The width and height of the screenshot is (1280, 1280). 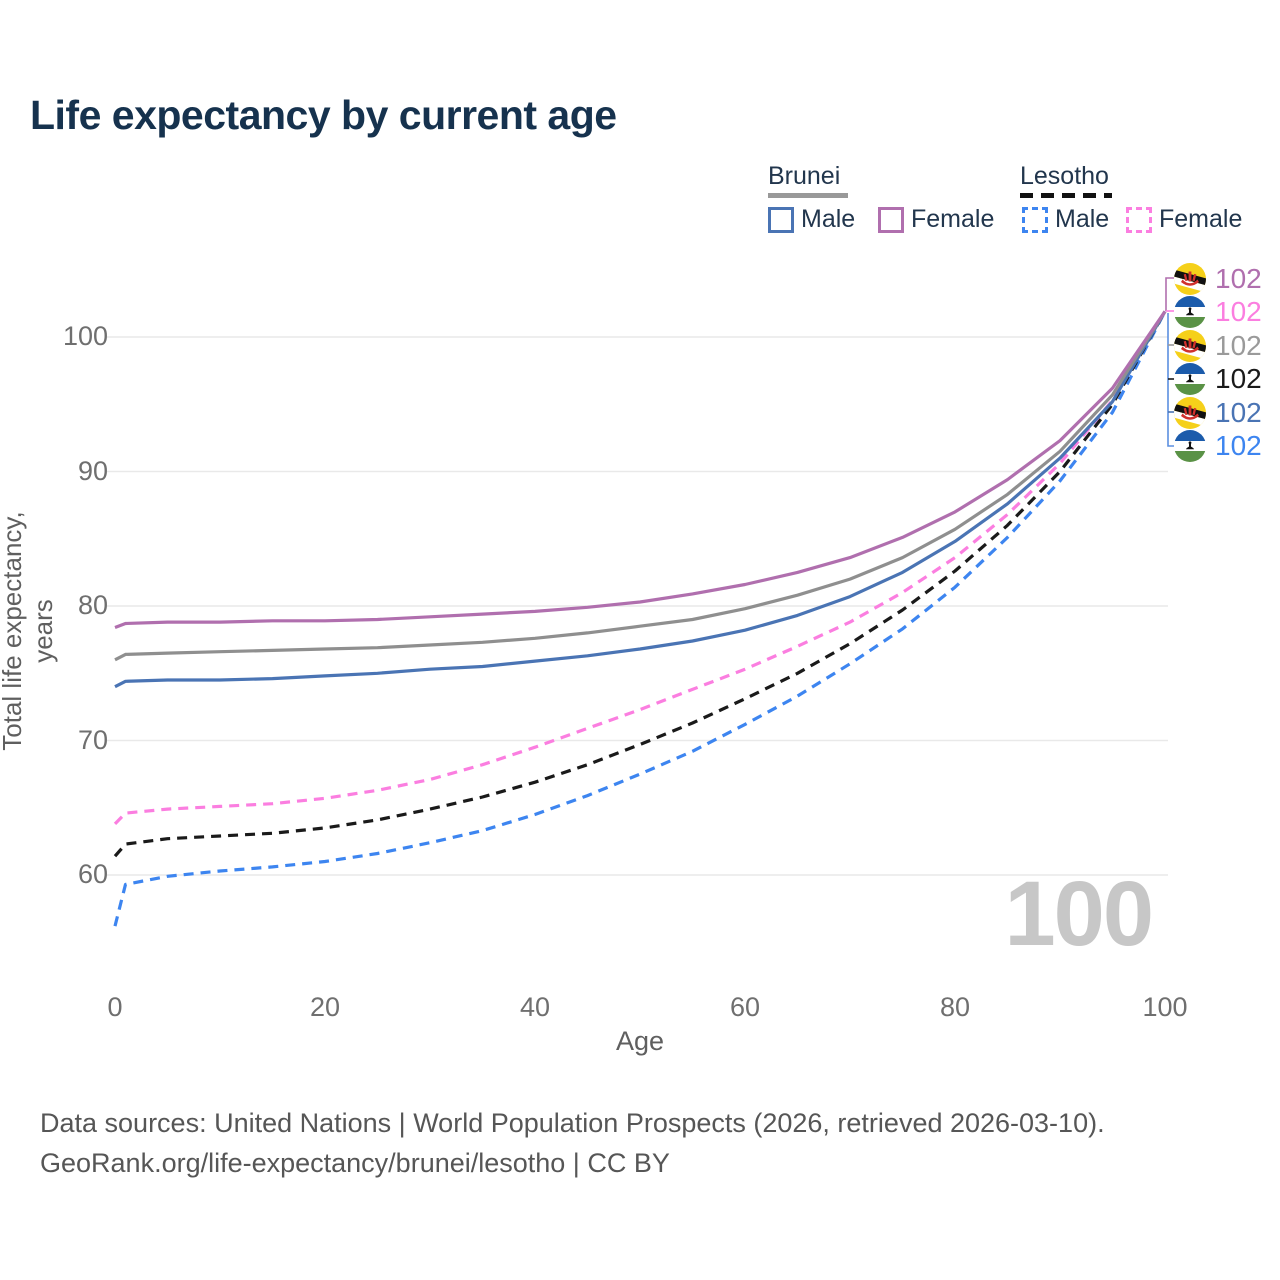 What do you see at coordinates (891, 219) in the screenshot?
I see `brunei-female-swatch-icon` at bounding box center [891, 219].